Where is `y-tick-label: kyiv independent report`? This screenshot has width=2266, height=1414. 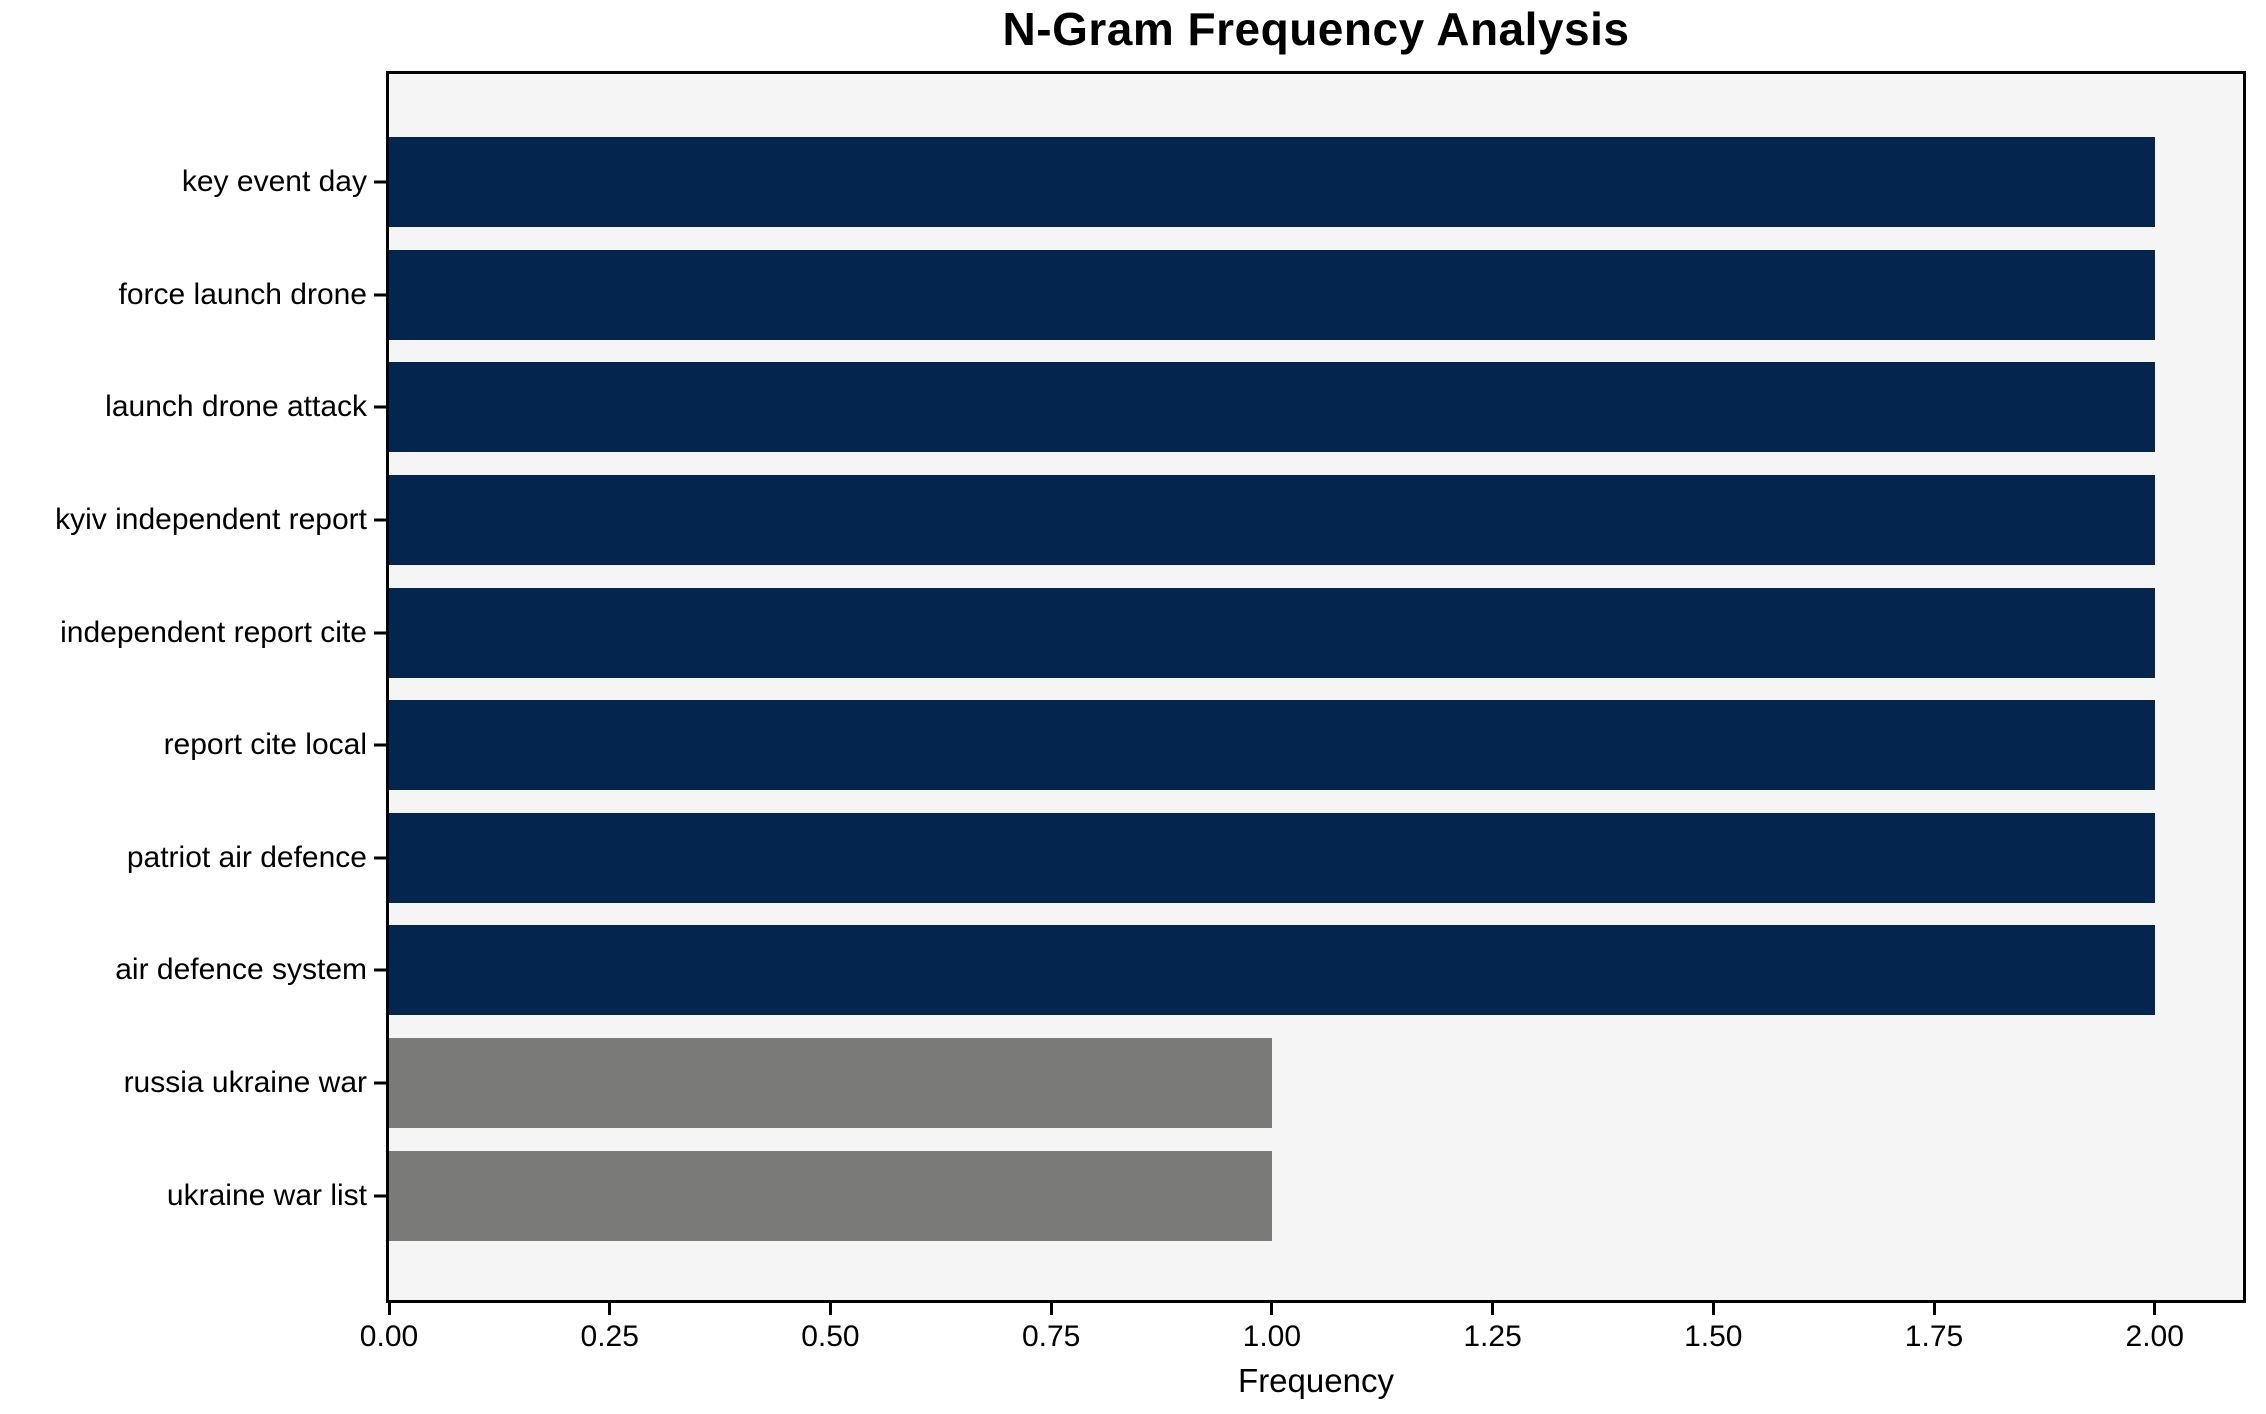
y-tick-label: kyiv independent report is located at coordinates (211, 520).